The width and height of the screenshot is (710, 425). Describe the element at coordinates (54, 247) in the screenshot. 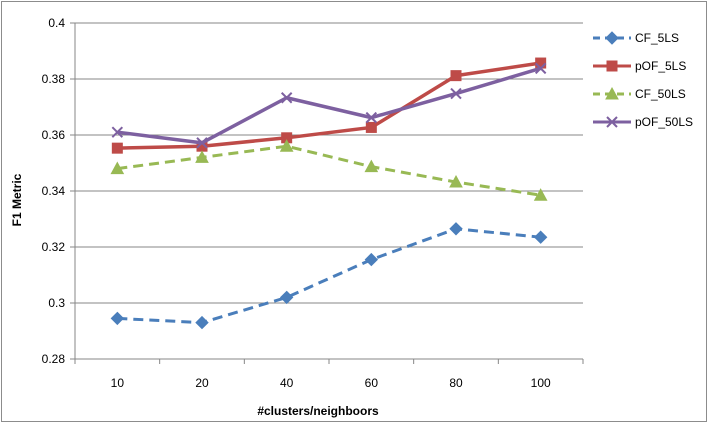

I see `y-tick-label: 0.32` at that location.